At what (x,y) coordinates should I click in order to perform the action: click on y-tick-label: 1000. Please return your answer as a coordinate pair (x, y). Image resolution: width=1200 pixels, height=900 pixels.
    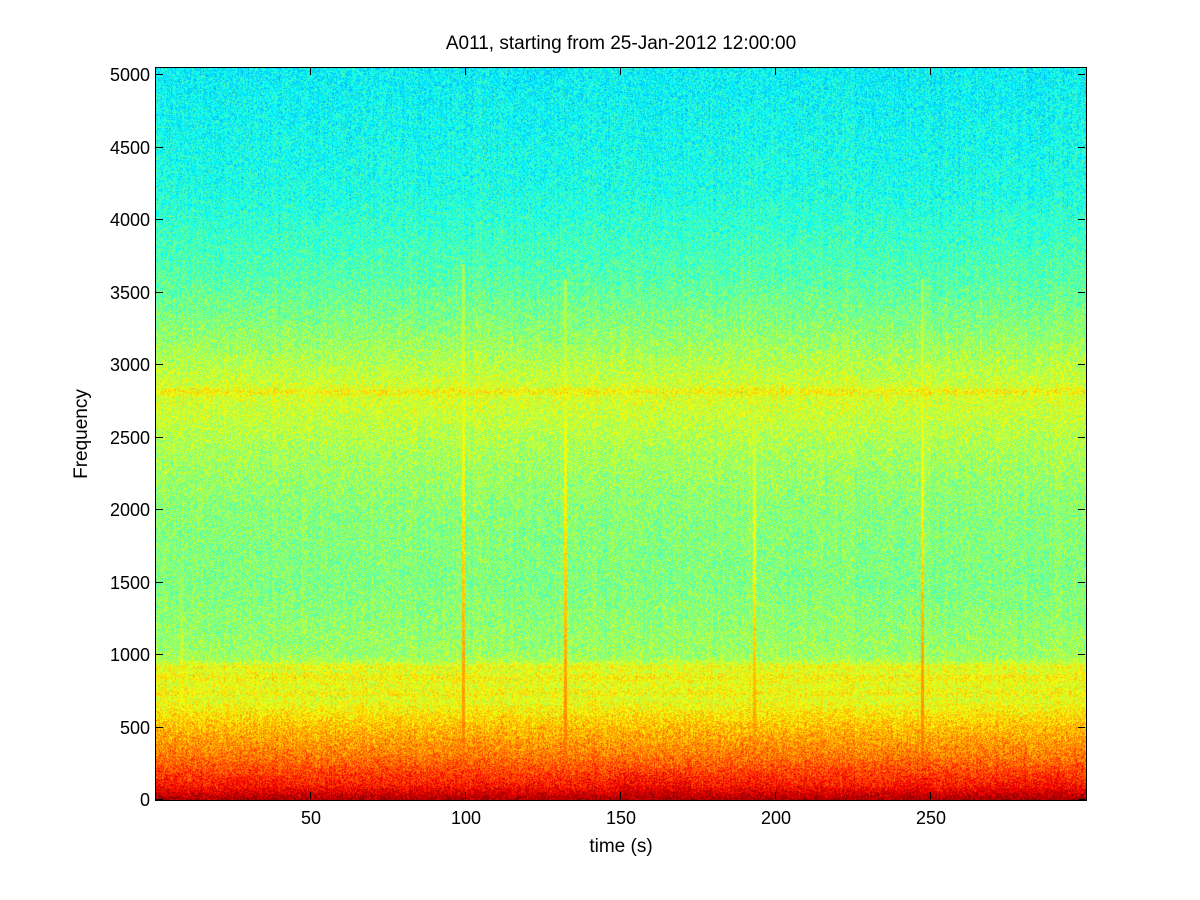
    Looking at the image, I should click on (129, 655).